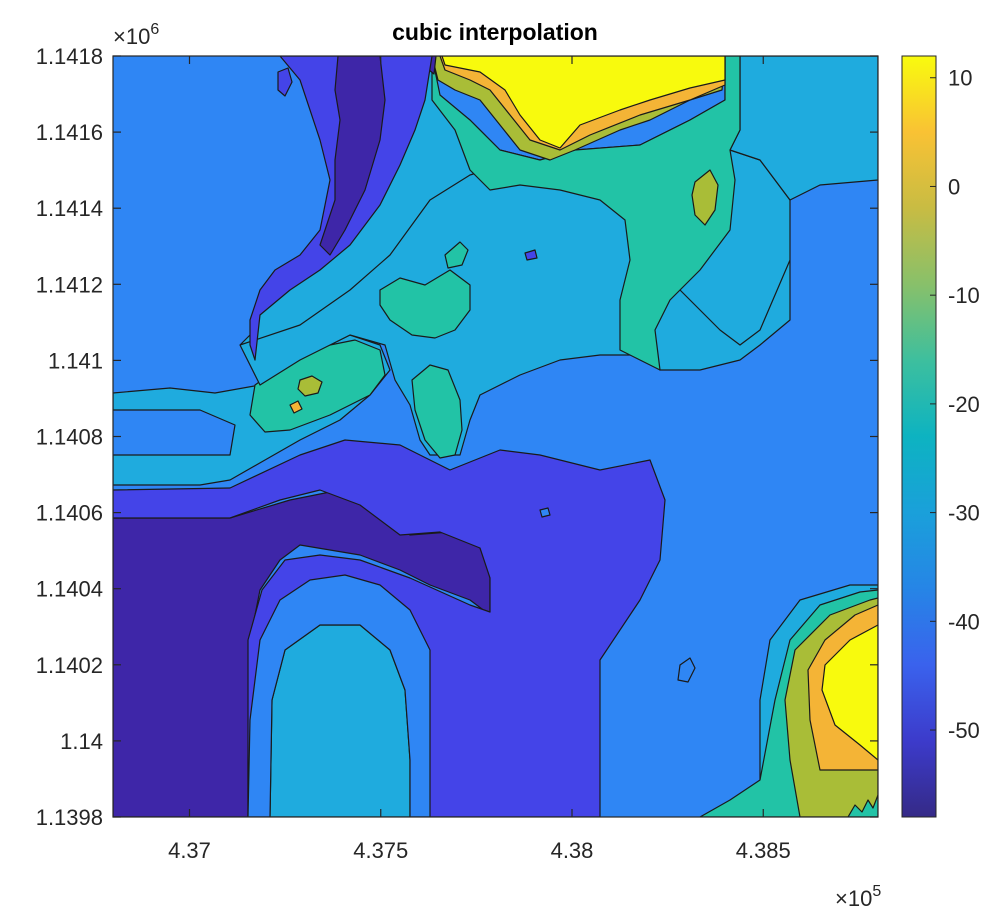 The width and height of the screenshot is (1003, 913). What do you see at coordinates (131, 36) in the screenshot?
I see `y-exponent-base: ×10` at bounding box center [131, 36].